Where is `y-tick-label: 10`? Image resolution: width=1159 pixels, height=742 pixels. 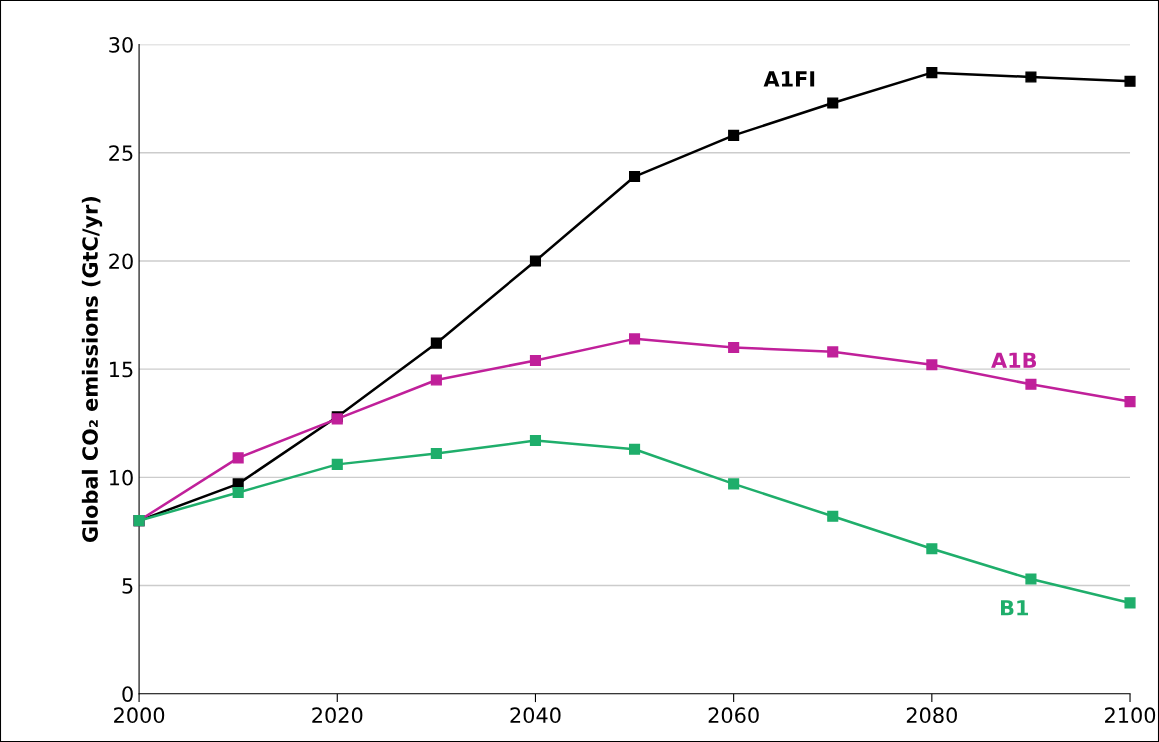 y-tick-label: 10 is located at coordinates (121, 477).